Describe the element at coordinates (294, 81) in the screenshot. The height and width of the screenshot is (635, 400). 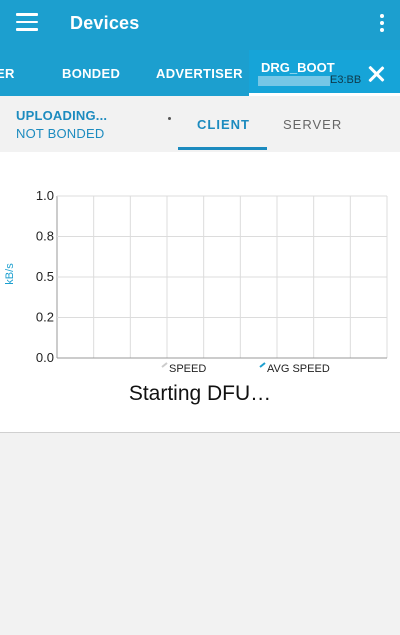
I see `redacted-address` at that location.